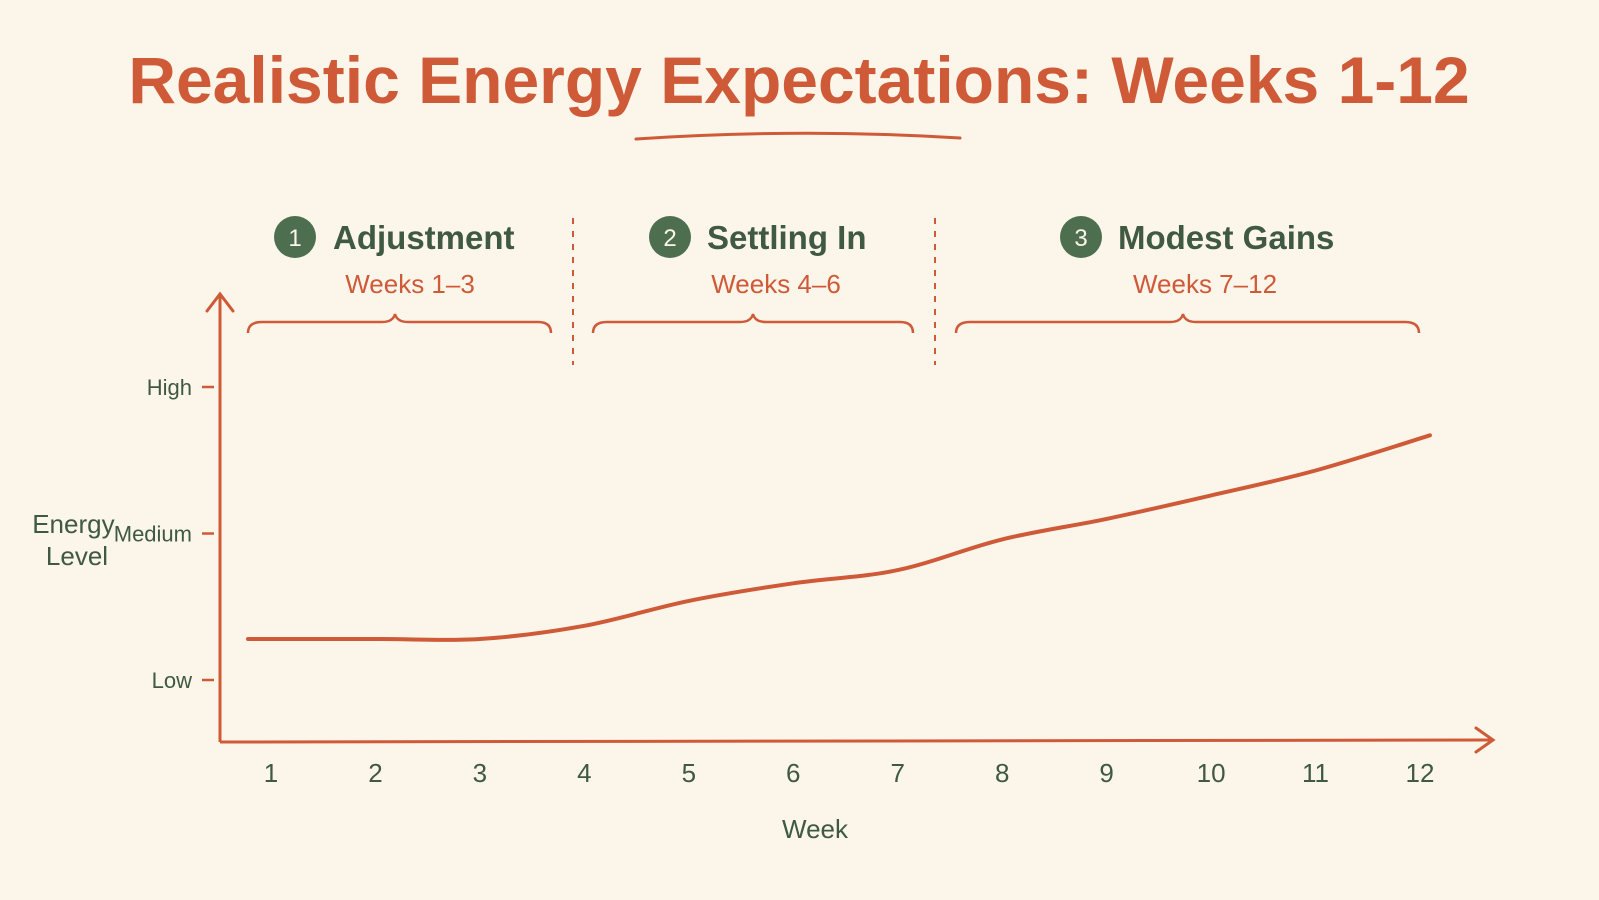 This screenshot has height=900, width=1599. I want to click on x-tick-label: 7, so click(897, 773).